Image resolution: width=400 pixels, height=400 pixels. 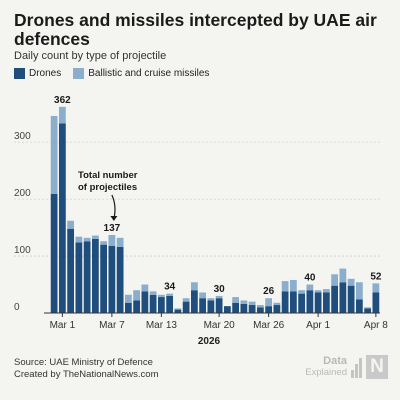 I want to click on x-axis-year-label: 2026, so click(x=209, y=341).